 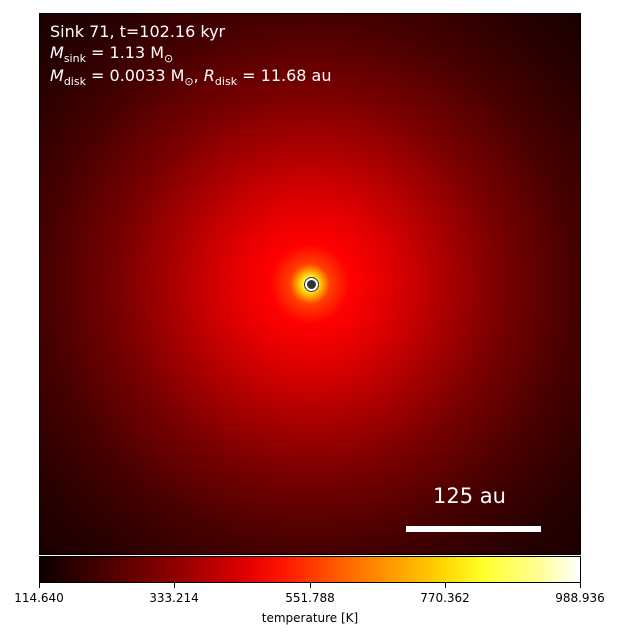 What do you see at coordinates (226, 82) in the screenshot?
I see `rdisk-sub: disk` at bounding box center [226, 82].